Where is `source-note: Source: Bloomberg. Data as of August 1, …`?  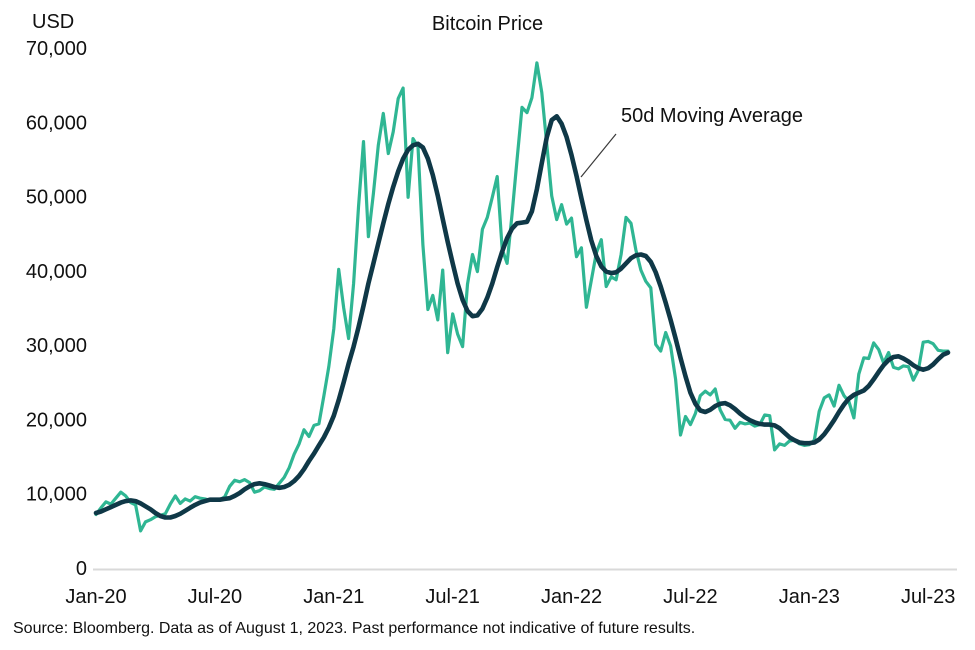 source-note: Source: Bloomberg. Data as of August 1, … is located at coordinates (354, 628).